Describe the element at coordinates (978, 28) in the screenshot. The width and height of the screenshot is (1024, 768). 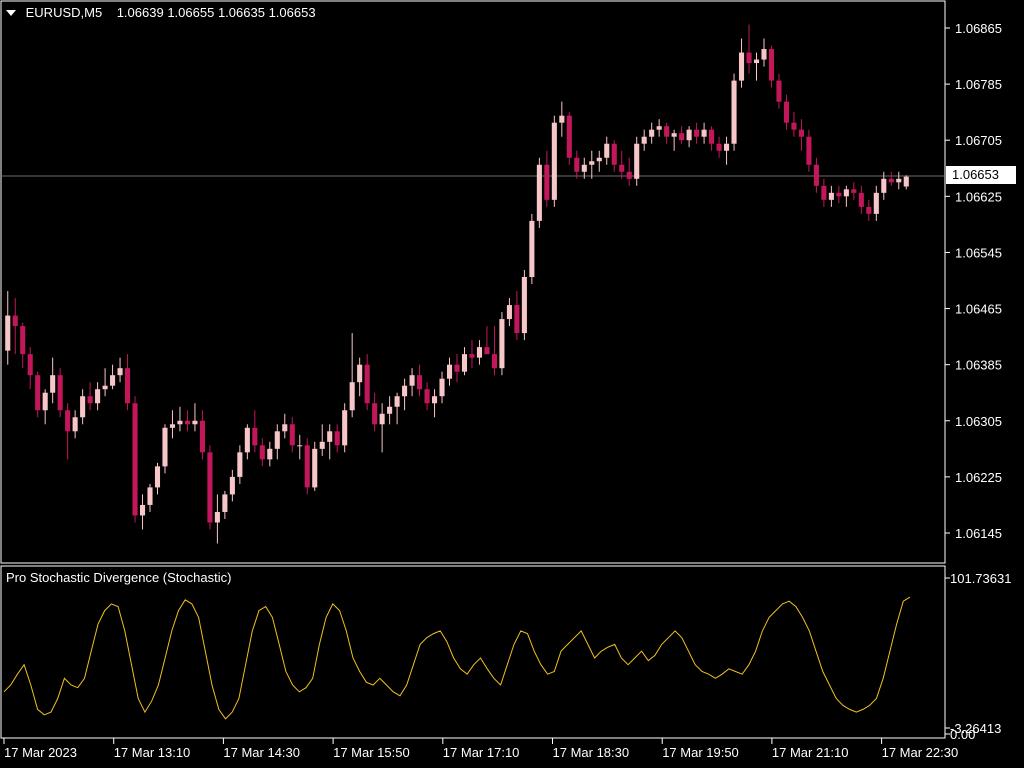
I see `price-tick-label: 1.06865` at that location.